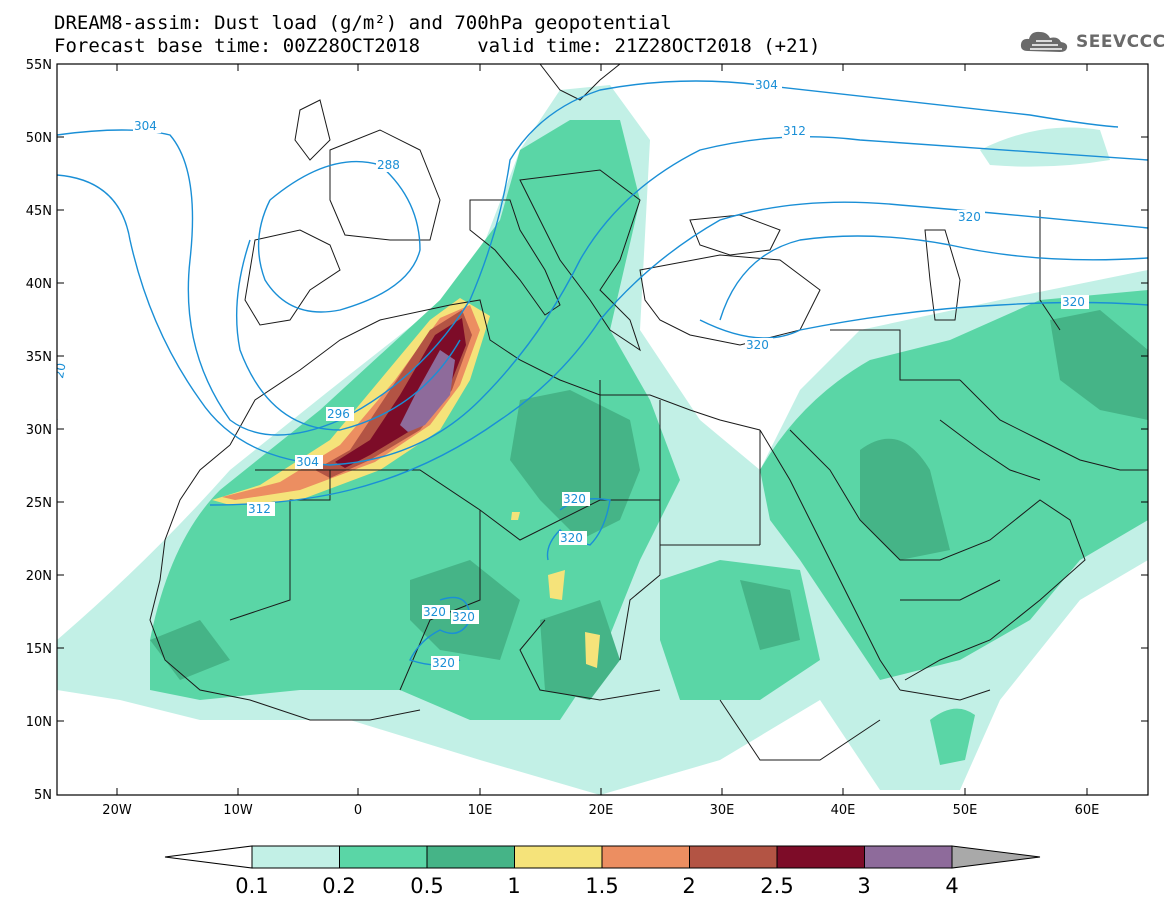 The image size is (1165, 907). What do you see at coordinates (722, 810) in the screenshot?
I see `lon-label: 30E` at bounding box center [722, 810].